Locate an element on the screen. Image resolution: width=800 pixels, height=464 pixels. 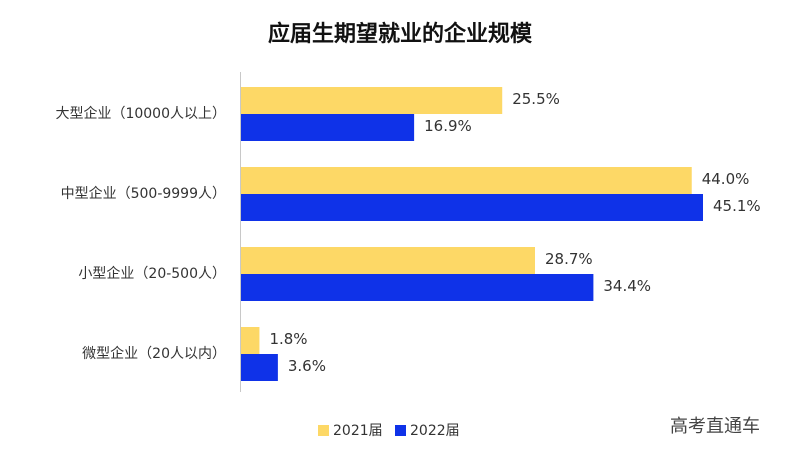
legend-label: 2021届 is located at coordinates (358, 431).